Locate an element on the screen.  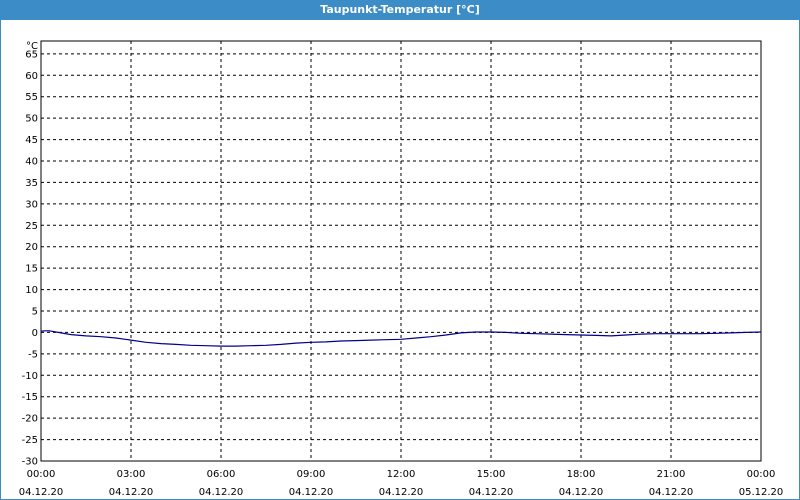
y-tick-label: 35 is located at coordinates (31, 183).